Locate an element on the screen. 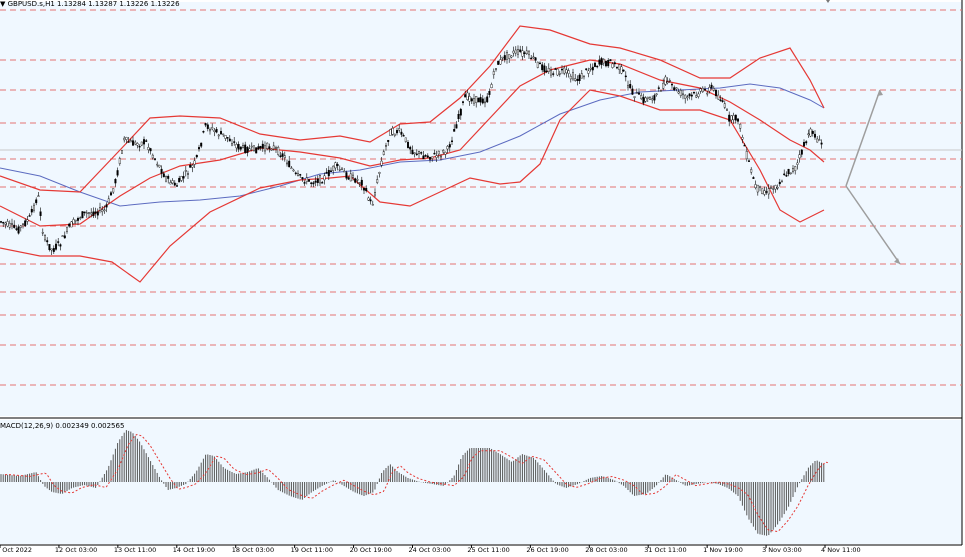  scroll-marker-icon is located at coordinates (828, 1).